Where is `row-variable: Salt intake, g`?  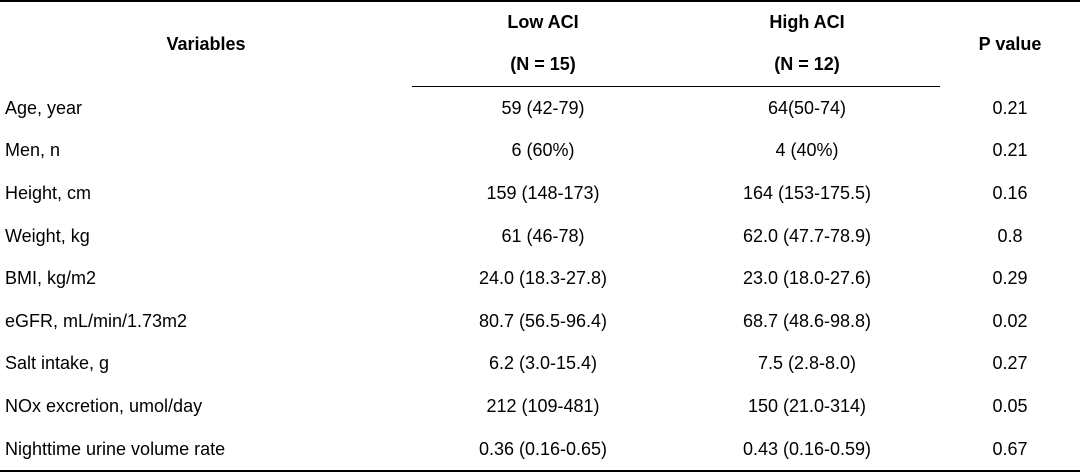
row-variable: Salt intake, g is located at coordinates (57, 363).